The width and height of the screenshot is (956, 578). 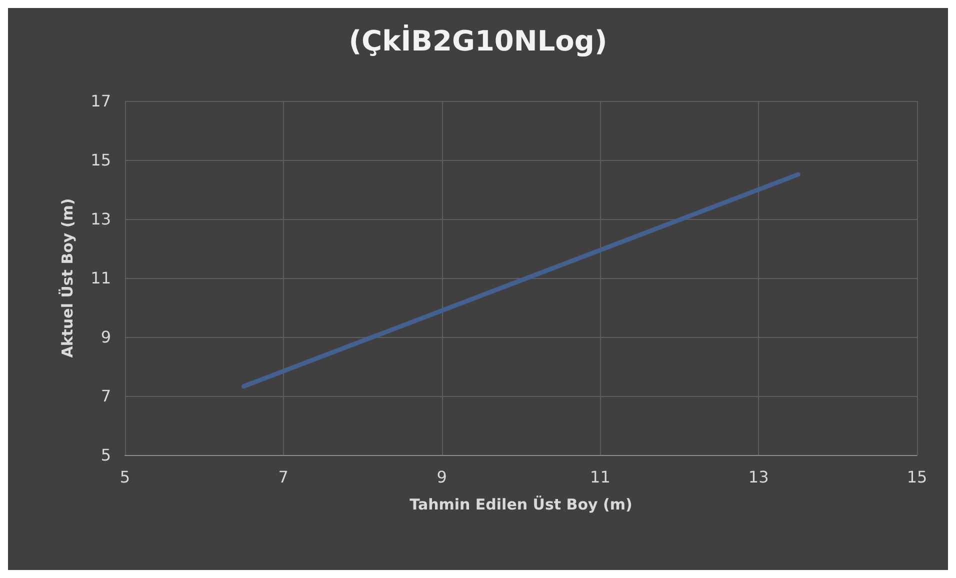 I want to click on x-tick-label: 13, so click(x=758, y=477).